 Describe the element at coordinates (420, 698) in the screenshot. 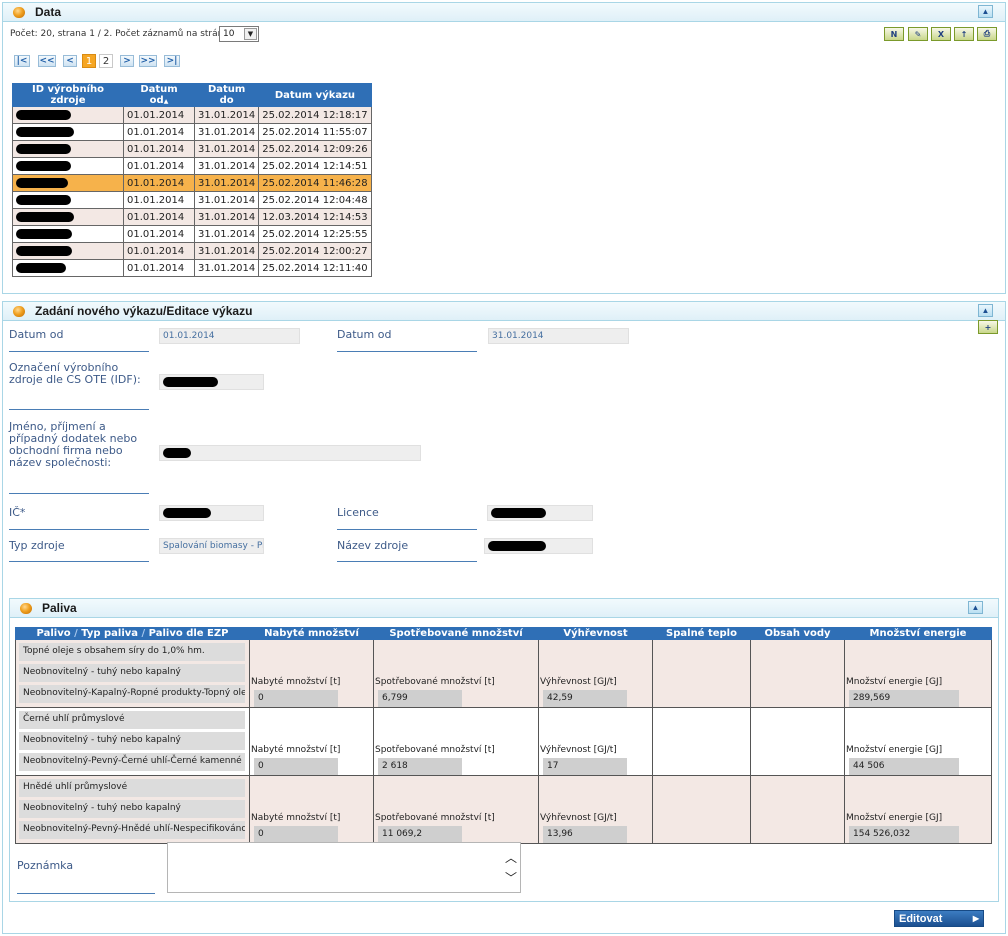

I see `consumed-field: 6,799` at that location.